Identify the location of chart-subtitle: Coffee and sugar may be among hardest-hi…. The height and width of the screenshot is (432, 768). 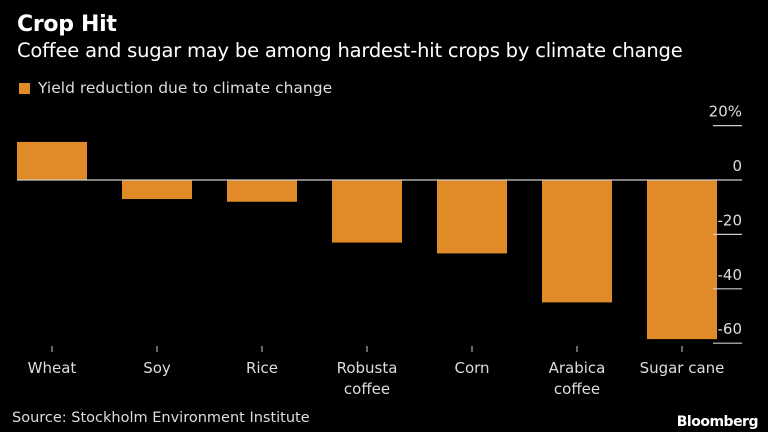
(350, 50).